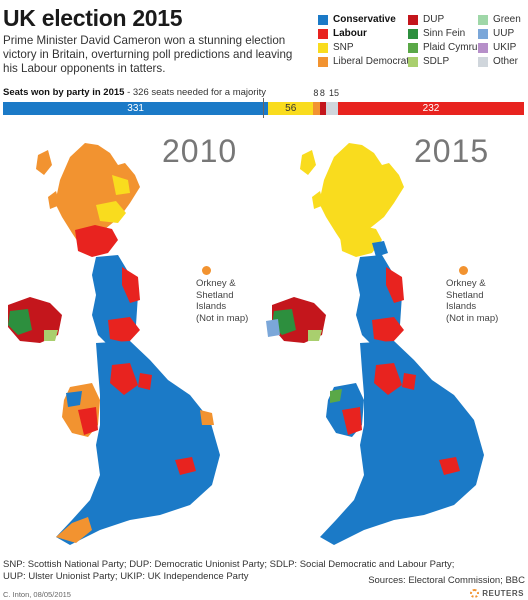 The width and height of the screenshot is (528, 600). I want to click on midlands-south, so click(402, 443).